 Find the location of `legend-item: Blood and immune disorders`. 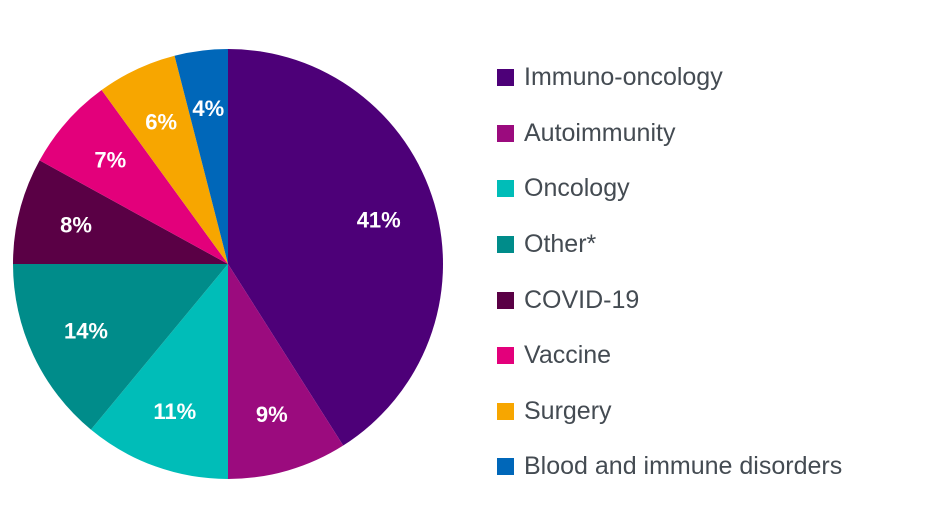

legend-item: Blood and immune disorders is located at coordinates (669, 467).